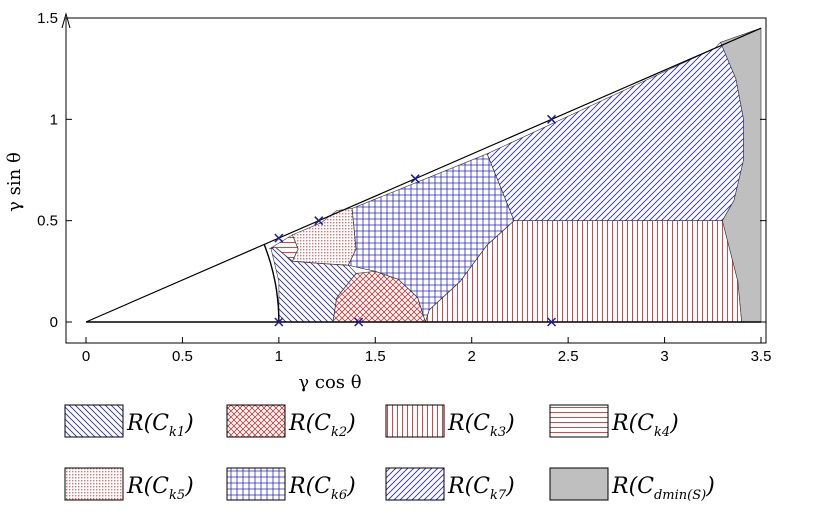 This screenshot has width=830, height=526. What do you see at coordinates (47, 18) in the screenshot?
I see `y-tick-label-3: 1.5` at bounding box center [47, 18].